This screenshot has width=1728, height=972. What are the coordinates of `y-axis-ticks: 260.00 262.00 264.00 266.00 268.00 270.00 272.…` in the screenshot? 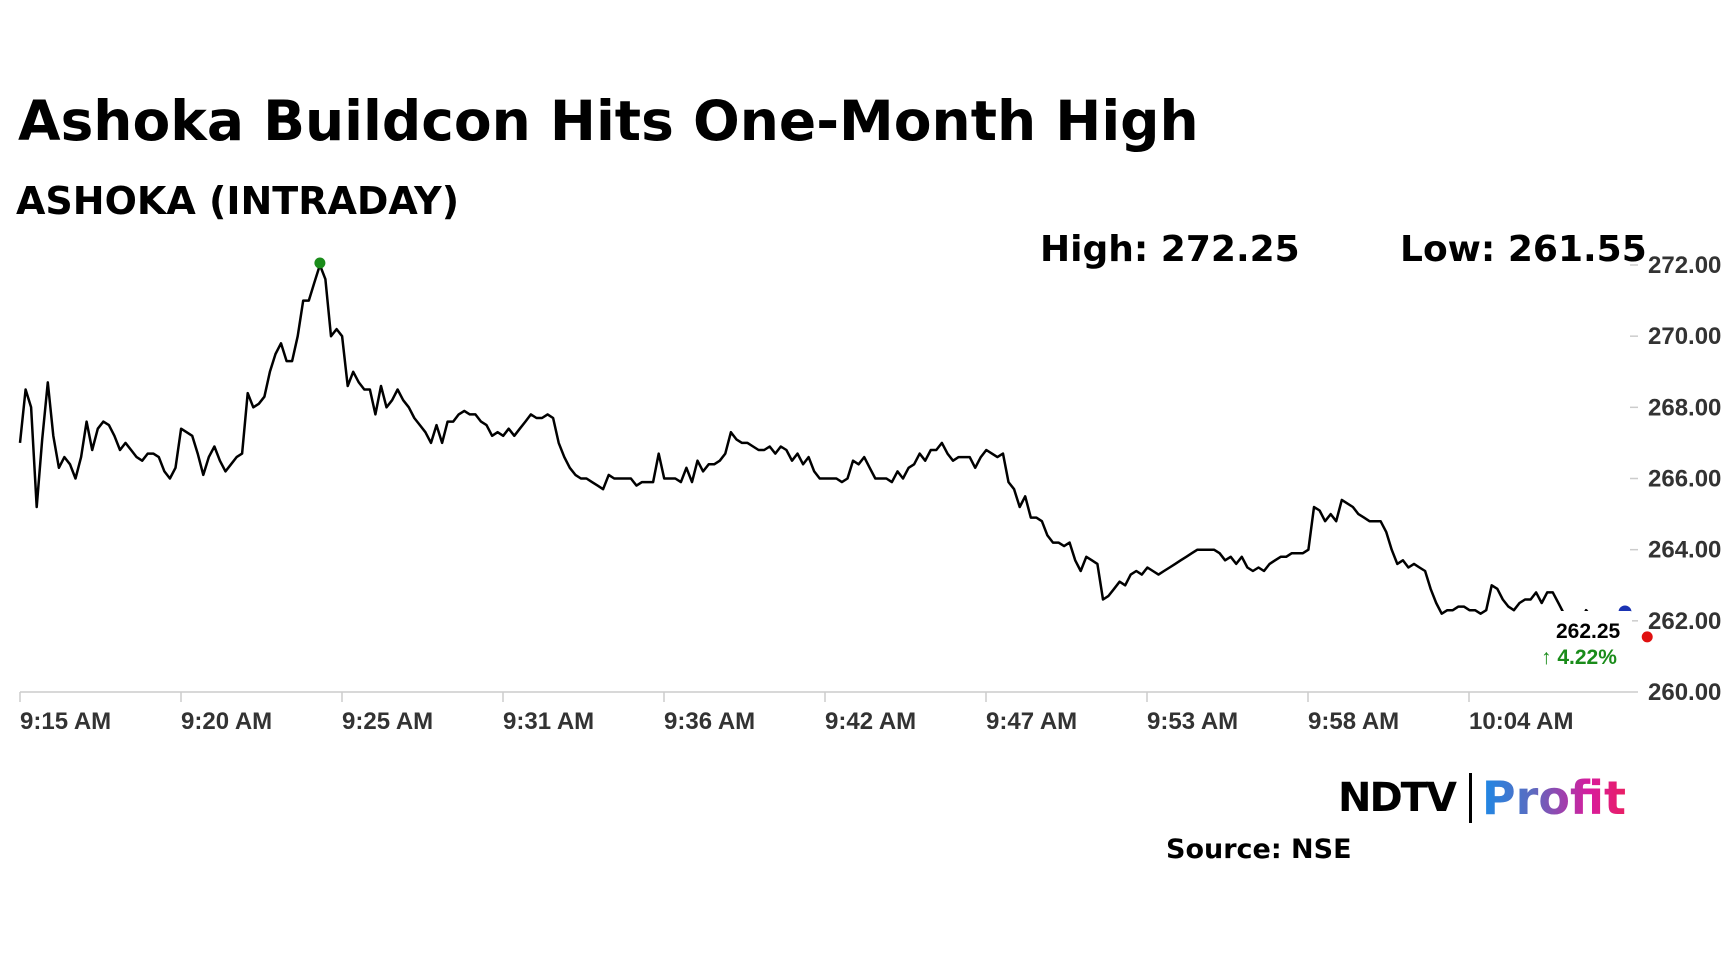 It's located at (1675, 479).